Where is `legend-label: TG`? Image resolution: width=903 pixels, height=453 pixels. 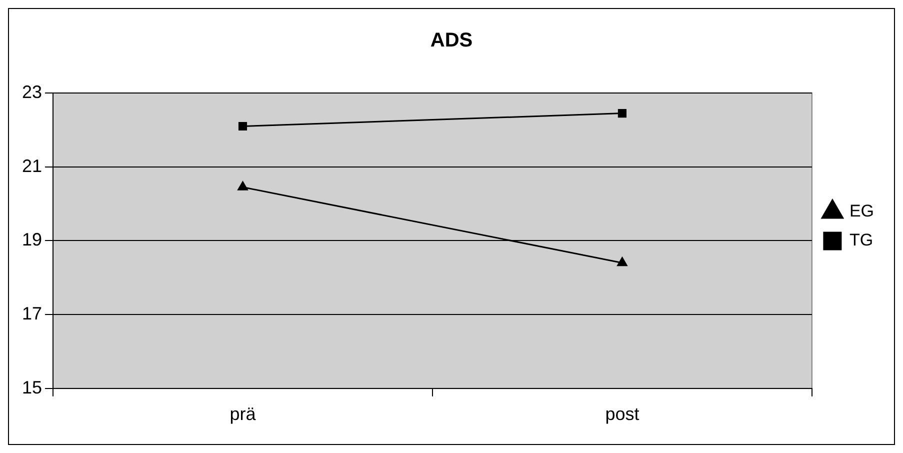
legend-label: TG is located at coordinates (861, 240).